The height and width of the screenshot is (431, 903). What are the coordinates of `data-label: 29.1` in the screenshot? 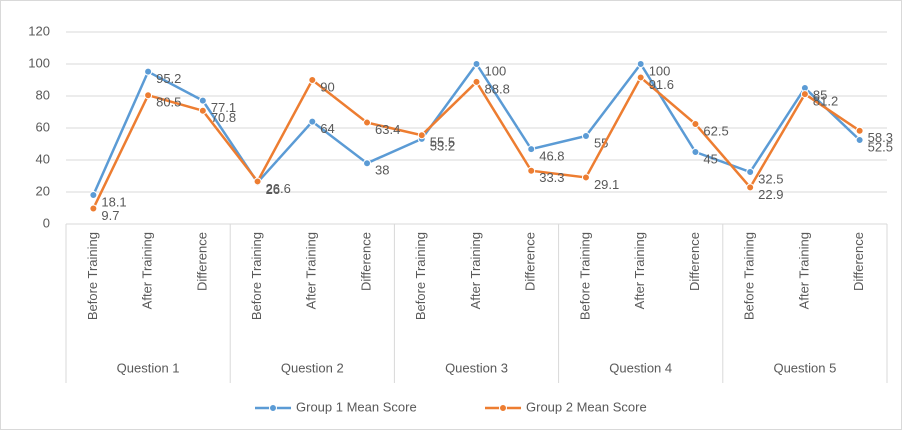 It's located at (606, 184).